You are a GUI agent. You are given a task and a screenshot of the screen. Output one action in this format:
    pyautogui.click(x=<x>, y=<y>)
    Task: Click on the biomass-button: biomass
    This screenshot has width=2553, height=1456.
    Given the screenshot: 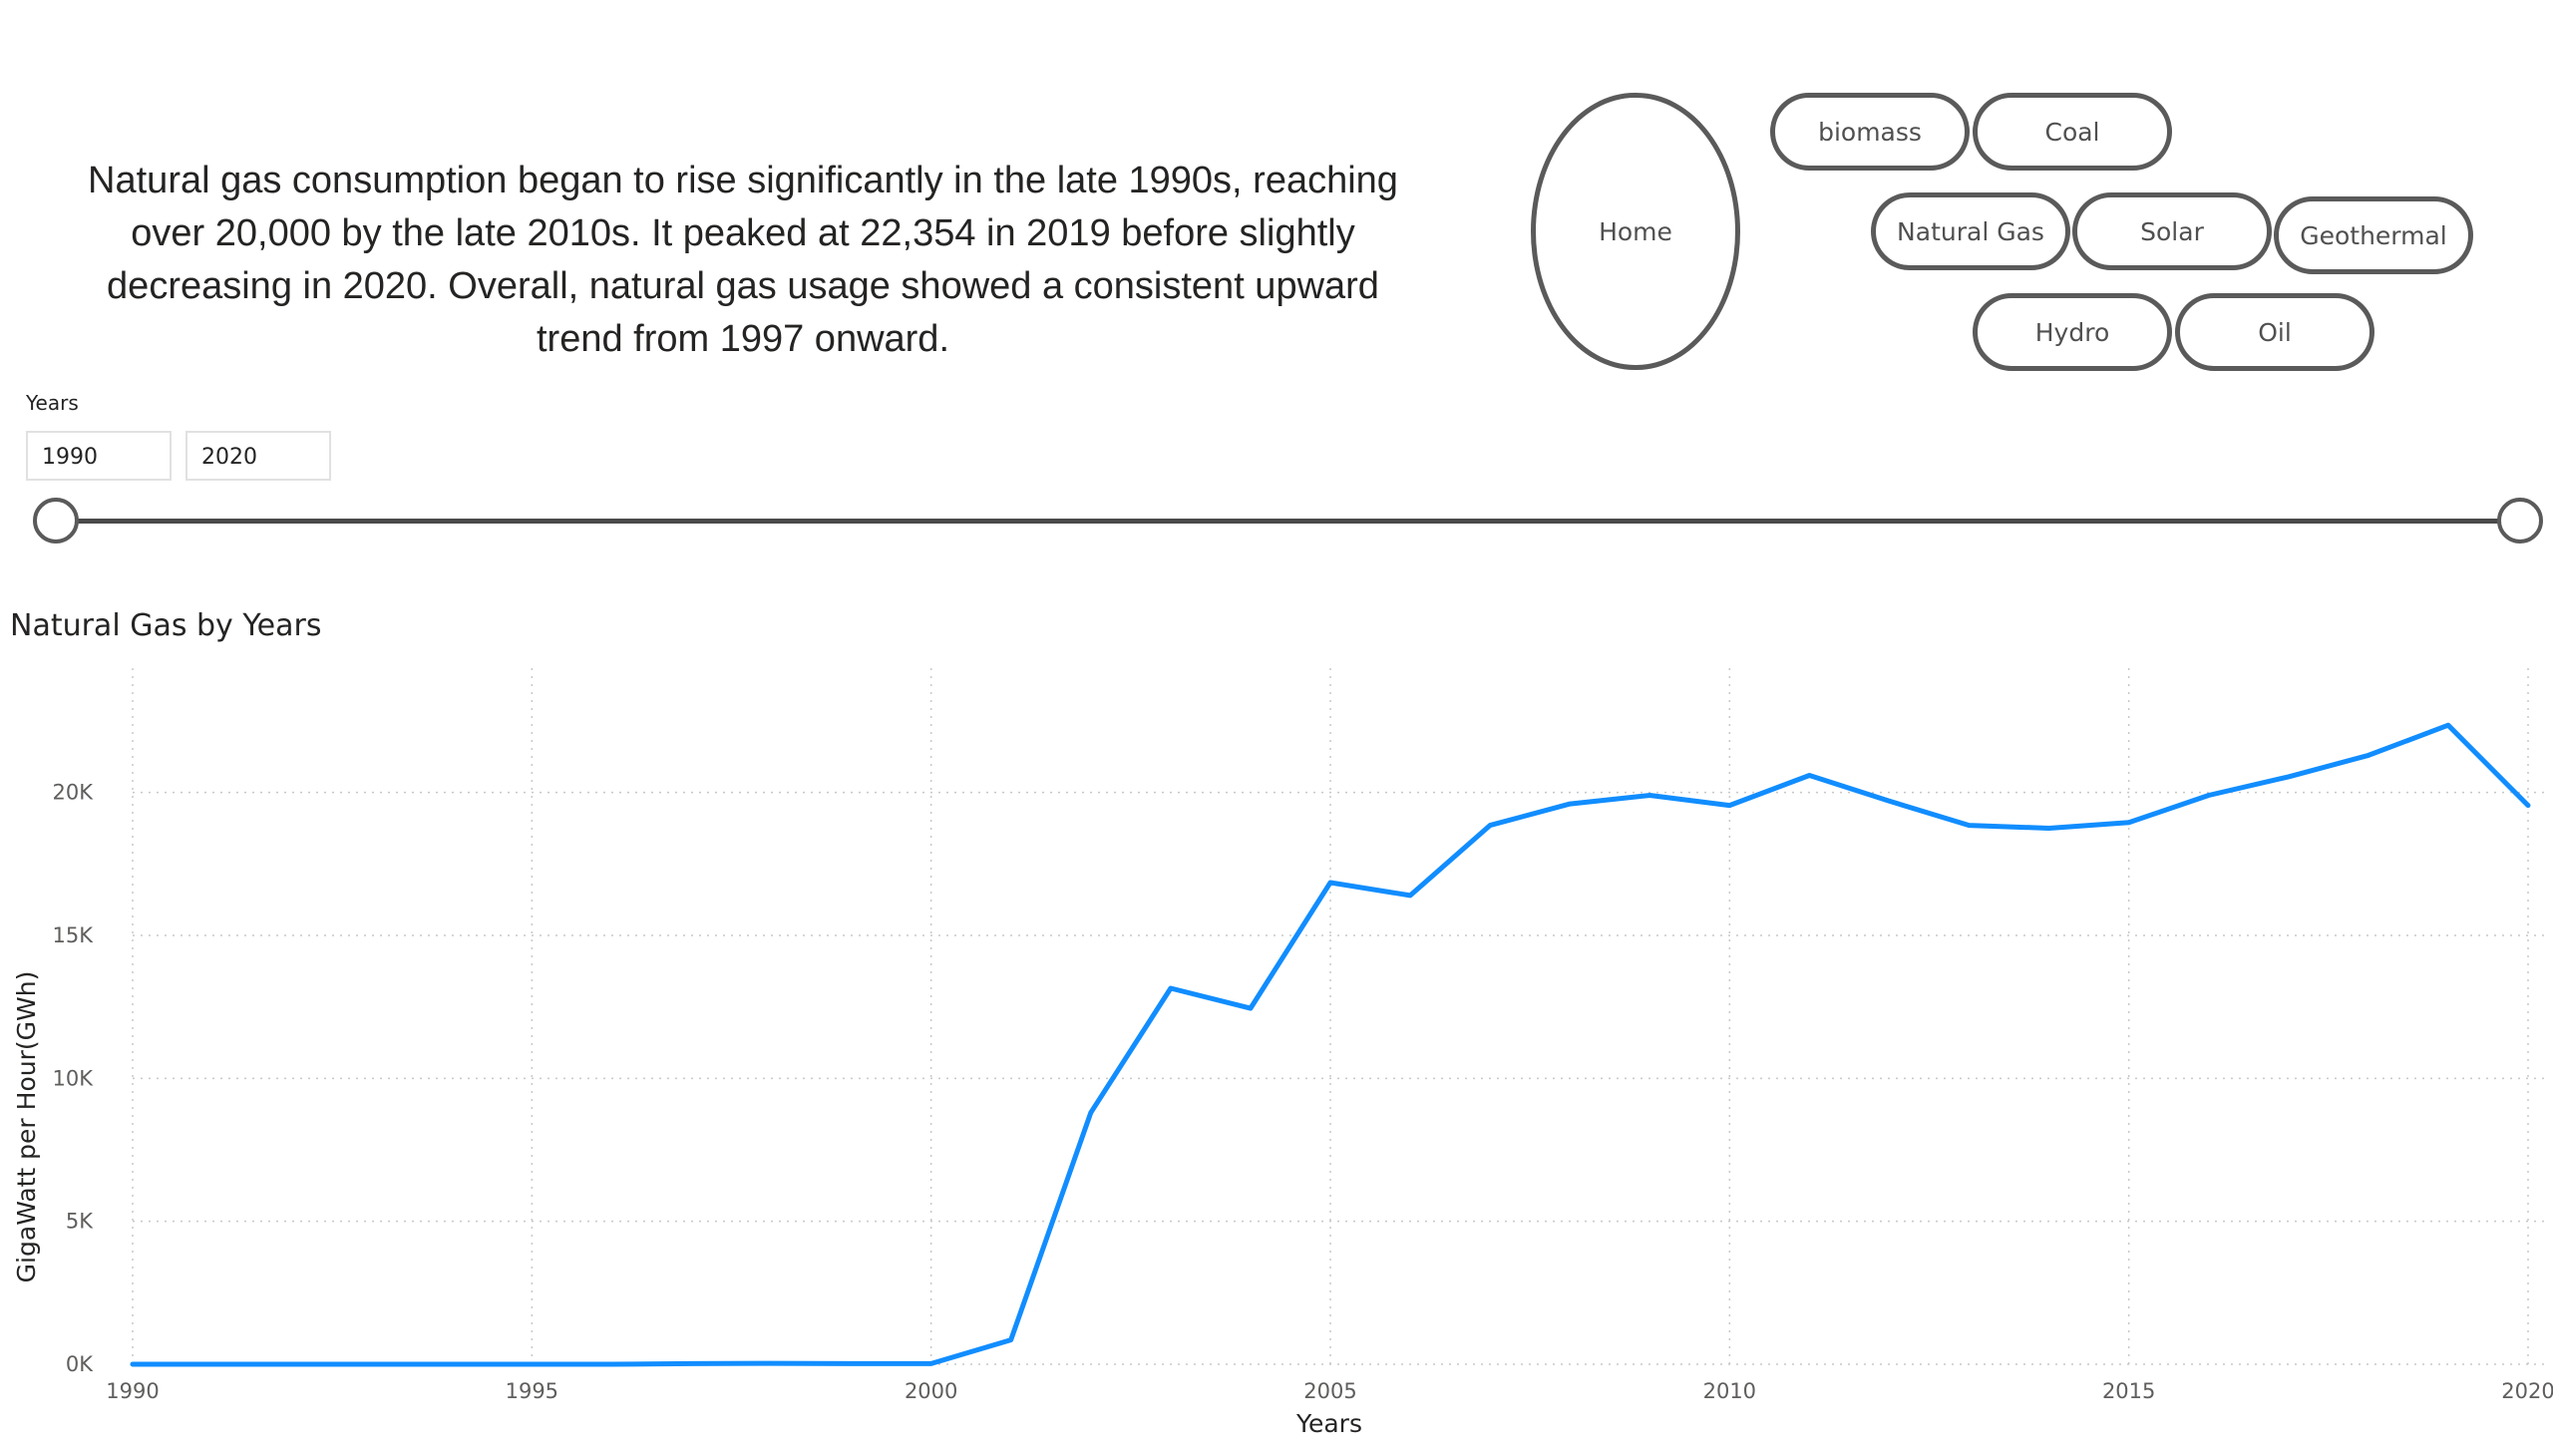 What is the action you would take?
    pyautogui.click(x=1870, y=132)
    